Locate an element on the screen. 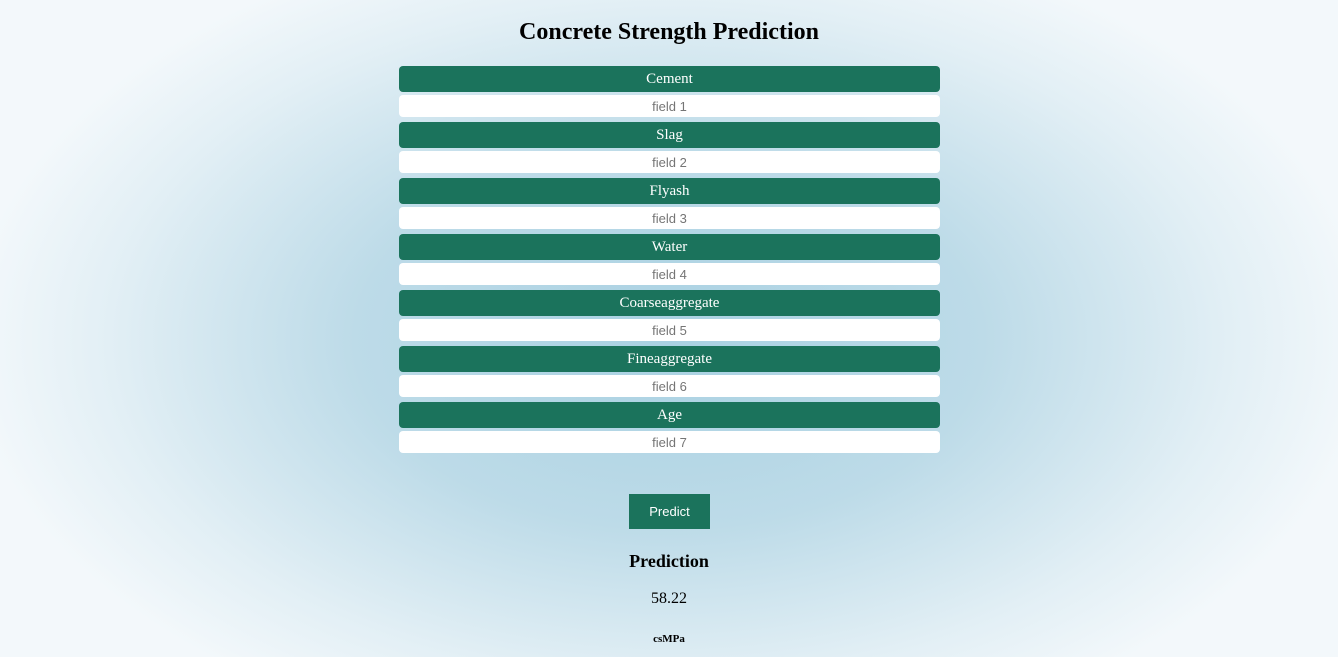 The width and height of the screenshot is (1338, 657). coarseaggregate-input is located at coordinates (669, 330).